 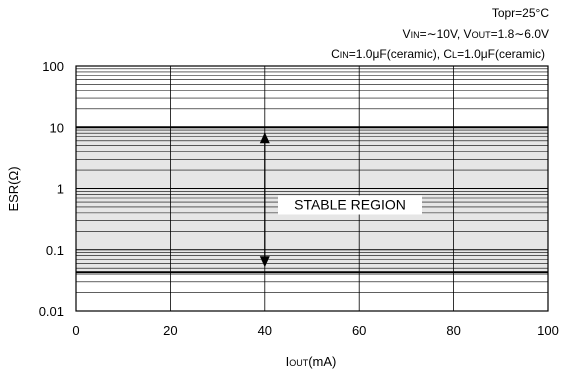 What do you see at coordinates (13, 188) in the screenshot?
I see `y-axis-title: ESR(Ω)` at bounding box center [13, 188].